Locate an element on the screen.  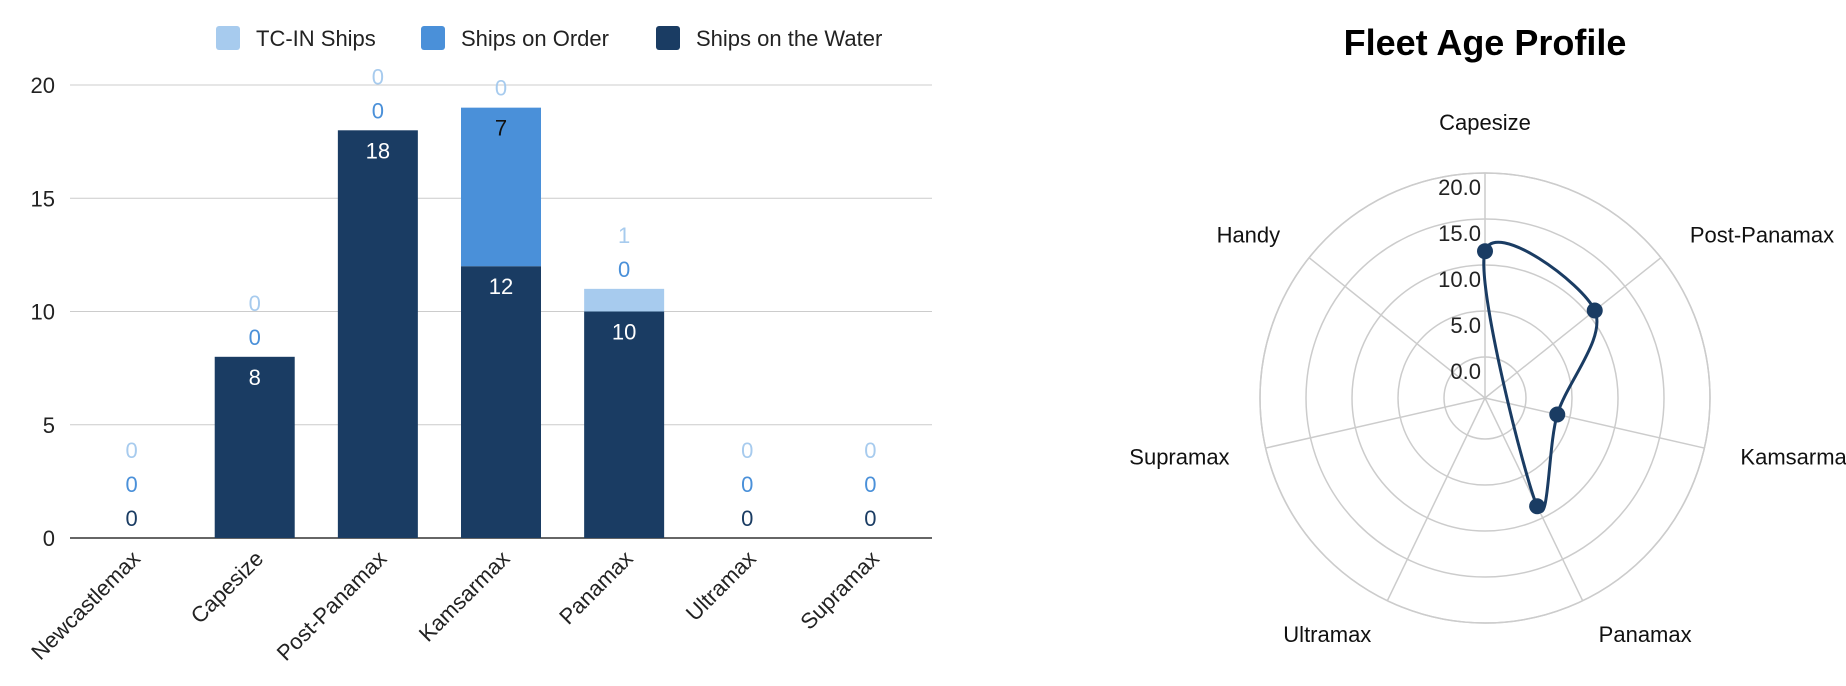
radar-category-kamsarmax: Kamsarmax is located at coordinates (1793, 456).